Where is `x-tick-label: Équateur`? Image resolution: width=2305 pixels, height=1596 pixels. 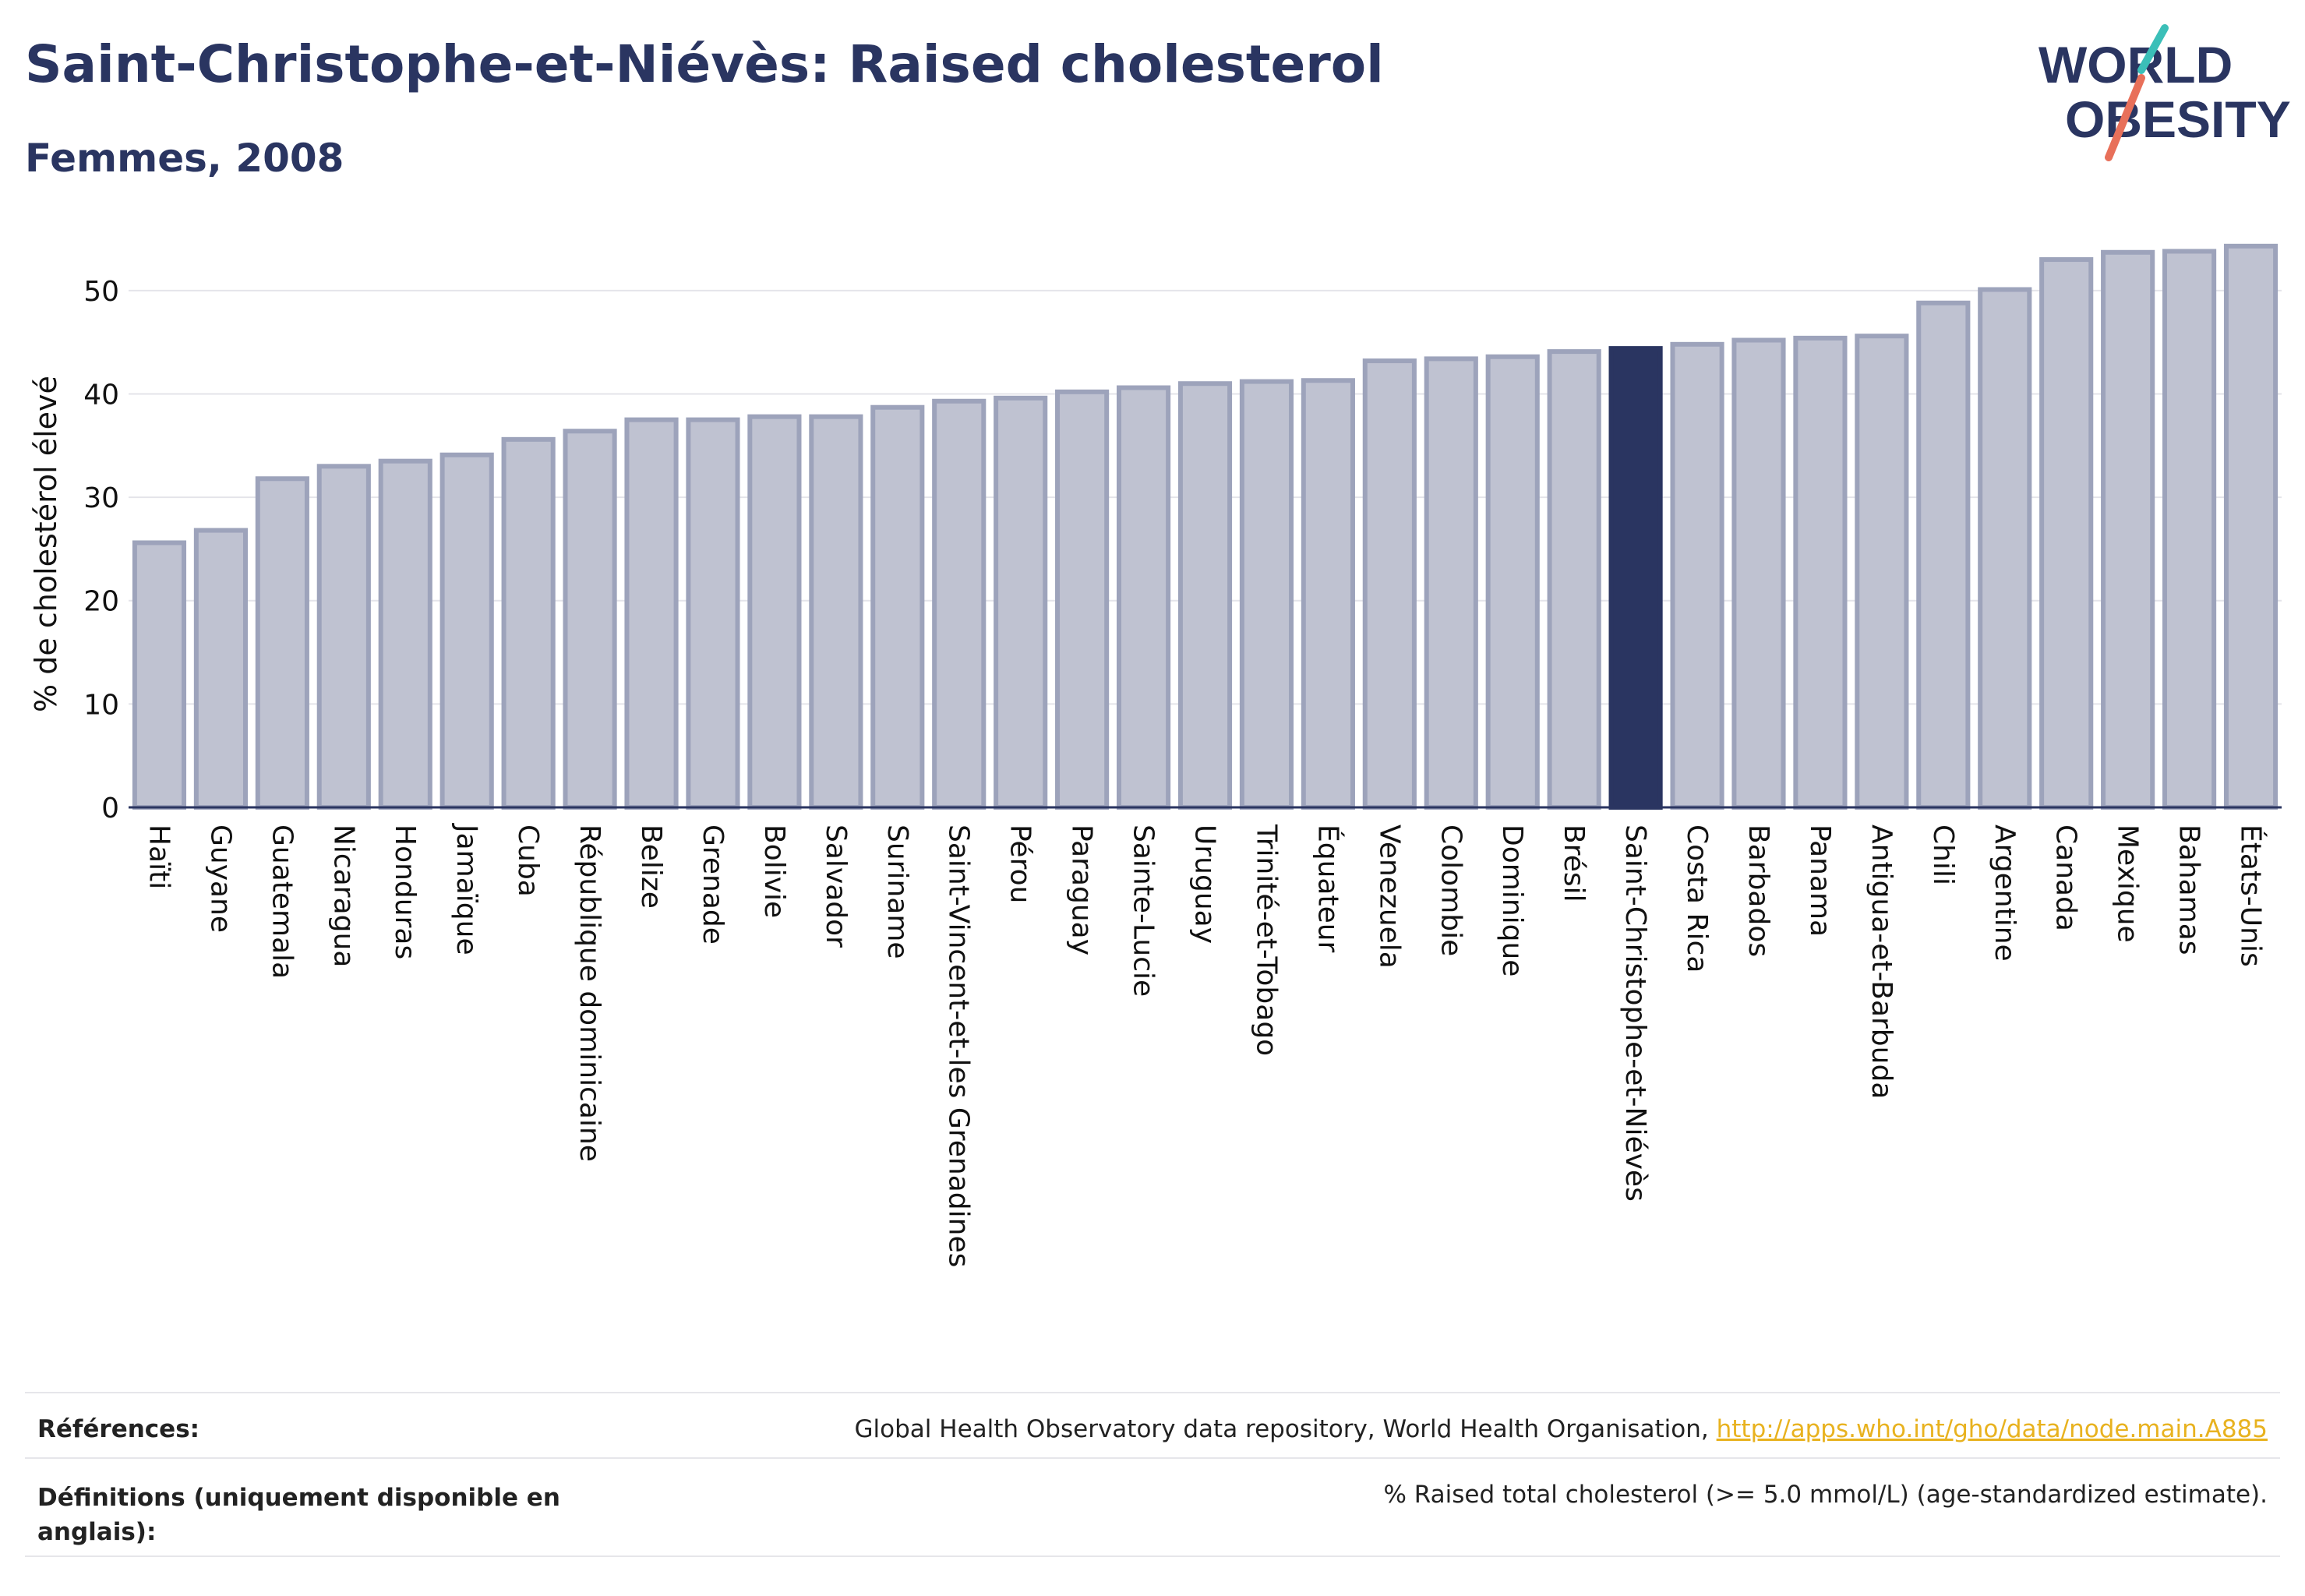 x-tick-label: Équateur is located at coordinates (1327, 888).